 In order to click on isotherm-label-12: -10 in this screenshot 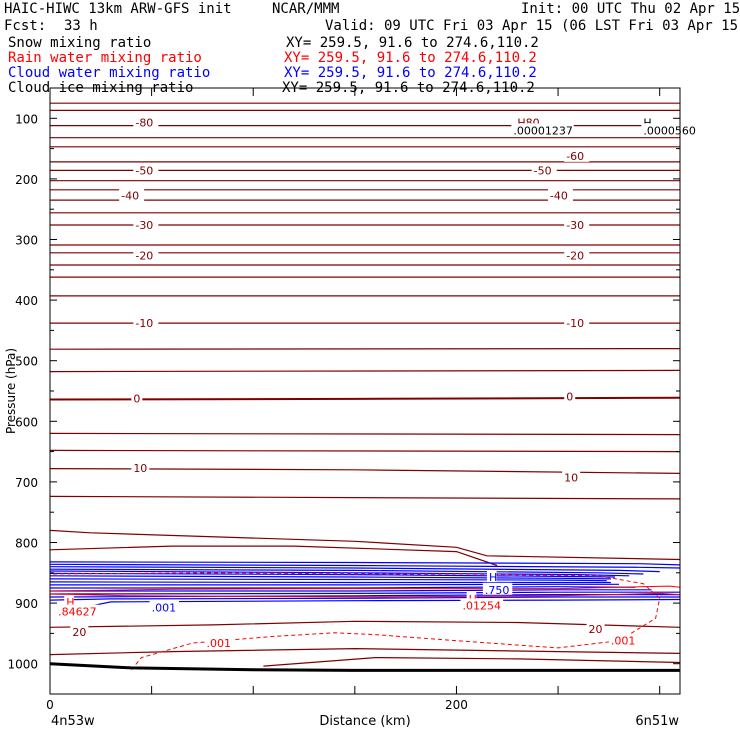, I will do `click(575, 323)`.